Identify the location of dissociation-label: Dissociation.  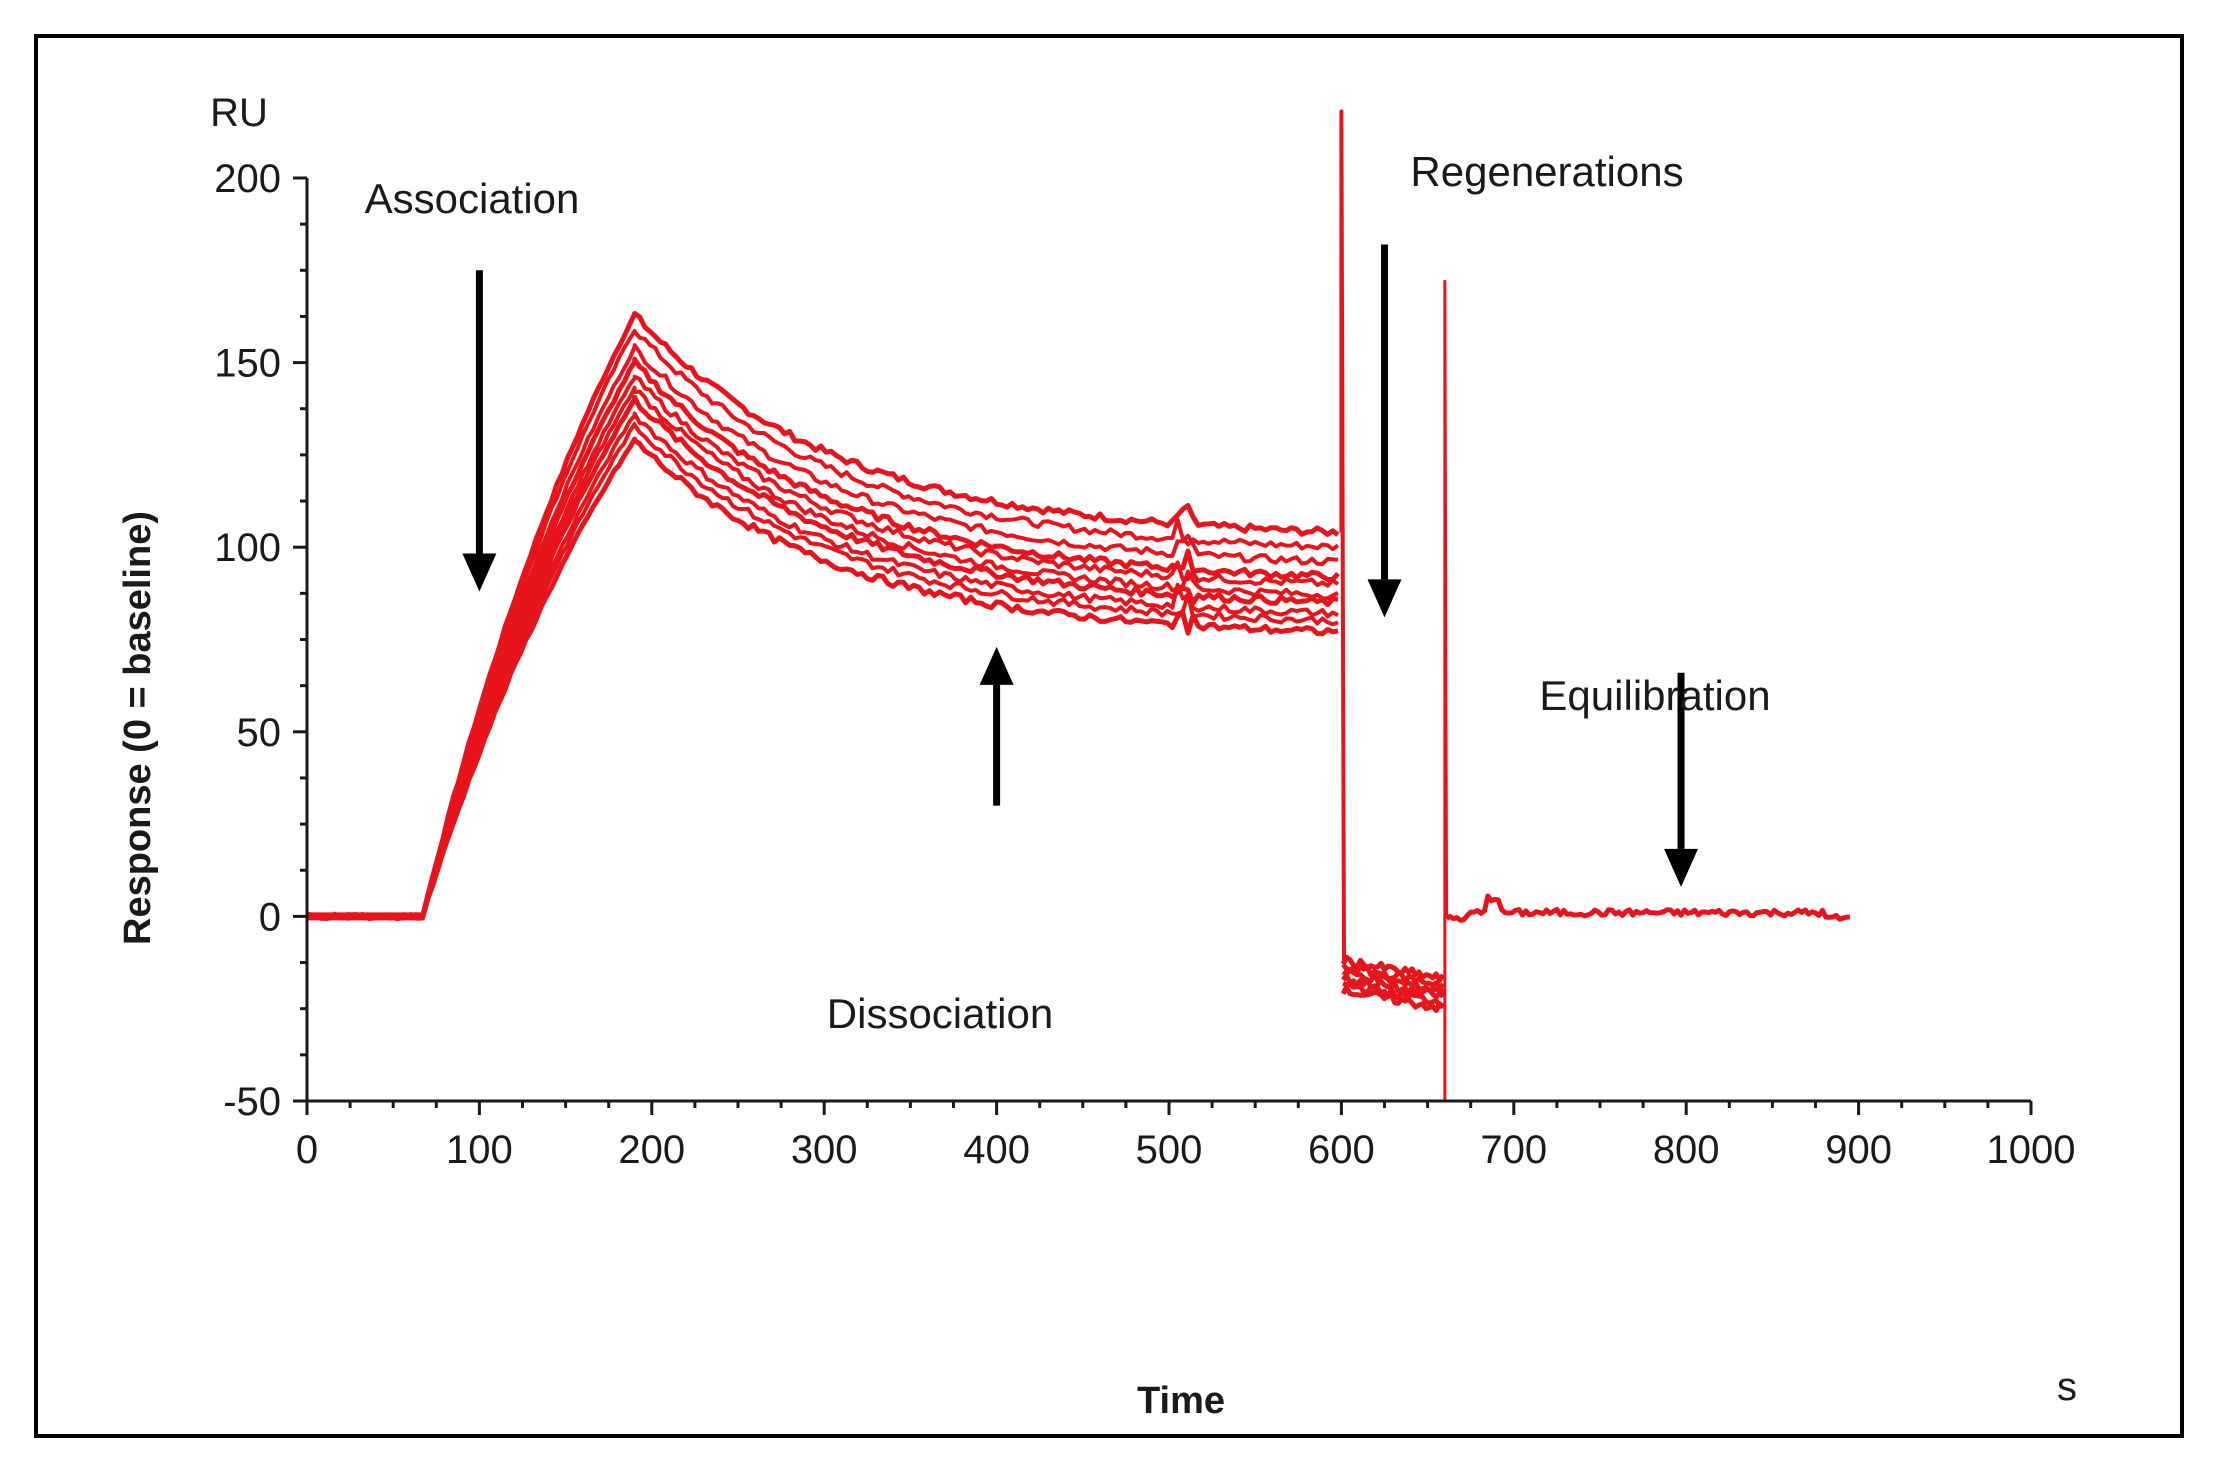
(940, 1013).